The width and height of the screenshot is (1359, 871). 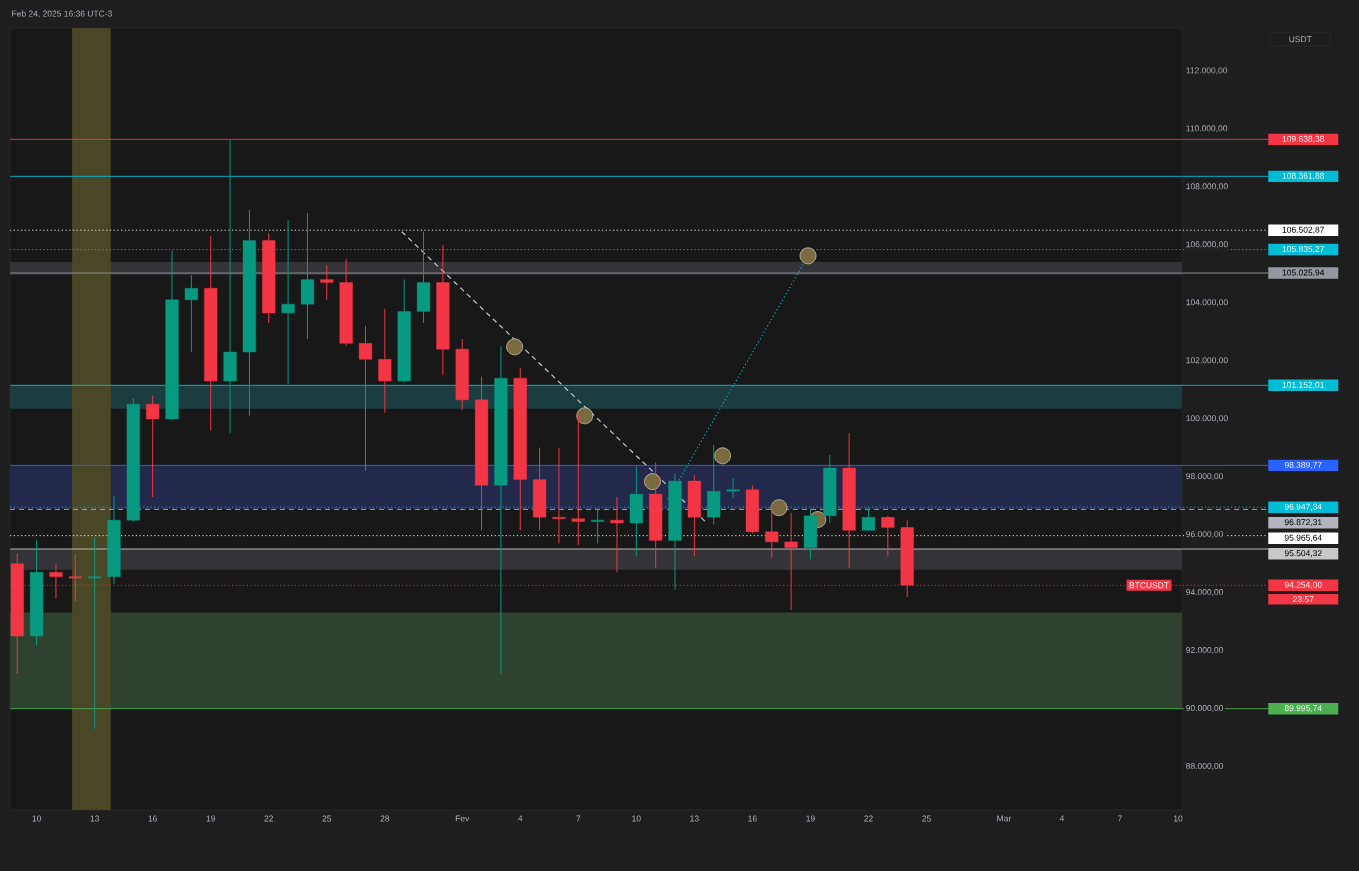 I want to click on ref-line-label: 94.254,00, so click(x=1303, y=585).